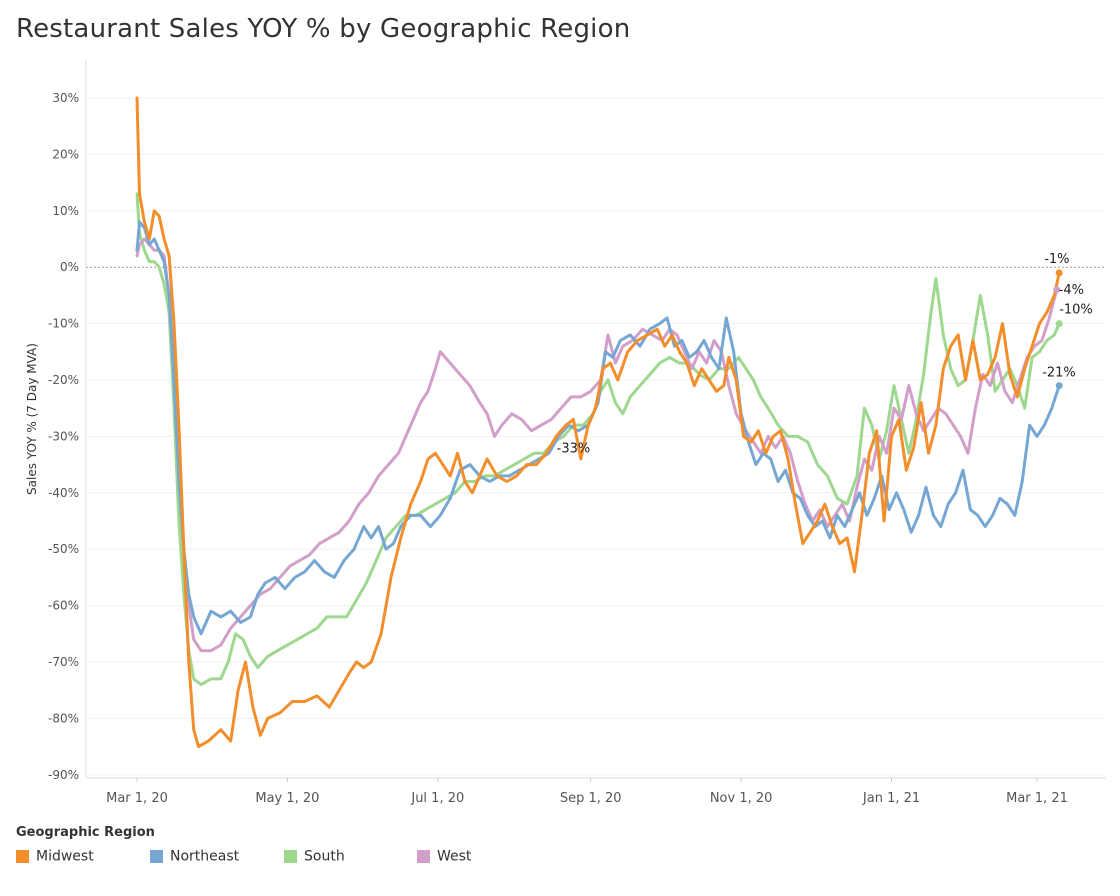 This screenshot has height=896, width=1120. What do you see at coordinates (1057, 290) in the screenshot?
I see `end-point-west` at bounding box center [1057, 290].